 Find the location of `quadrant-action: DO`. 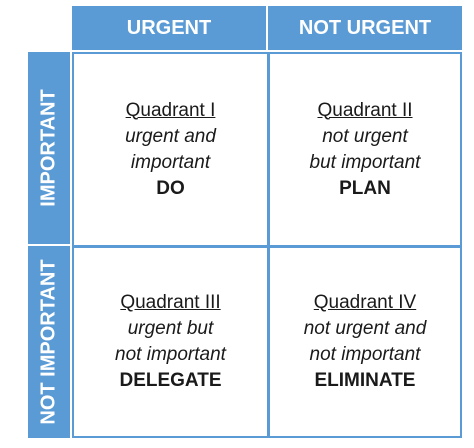

quadrant-action: DO is located at coordinates (170, 188).